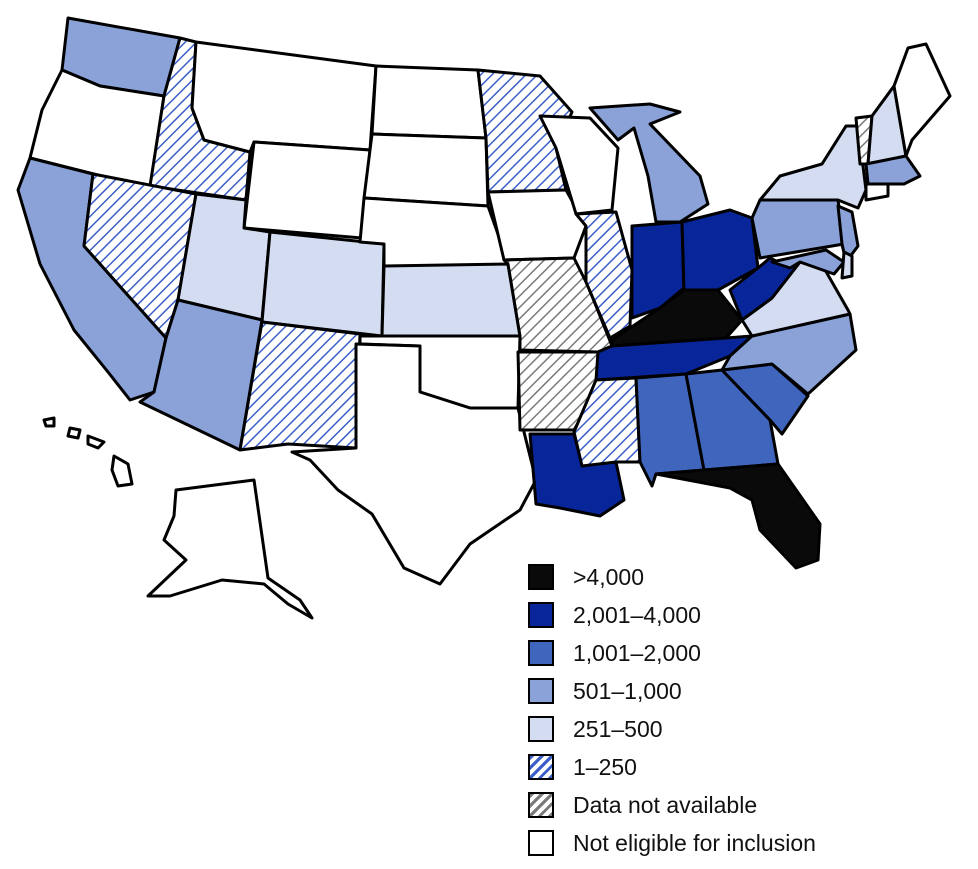  I want to click on legend-item-gt4000: >4,000, so click(672, 577).